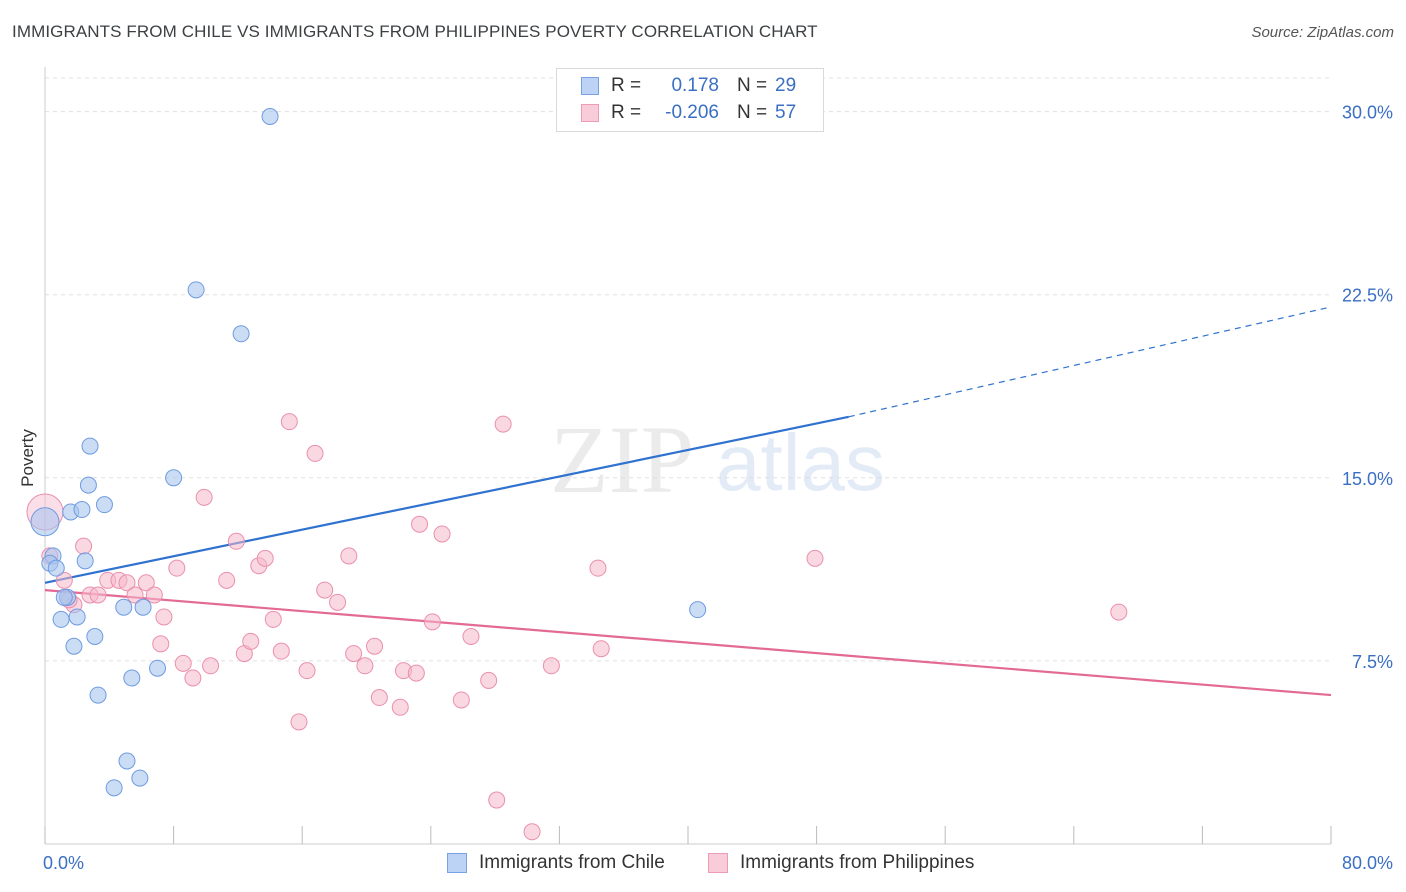 Image resolution: width=1406 pixels, height=892 pixels. I want to click on bottom-legend-swatch-philippines, so click(718, 863).